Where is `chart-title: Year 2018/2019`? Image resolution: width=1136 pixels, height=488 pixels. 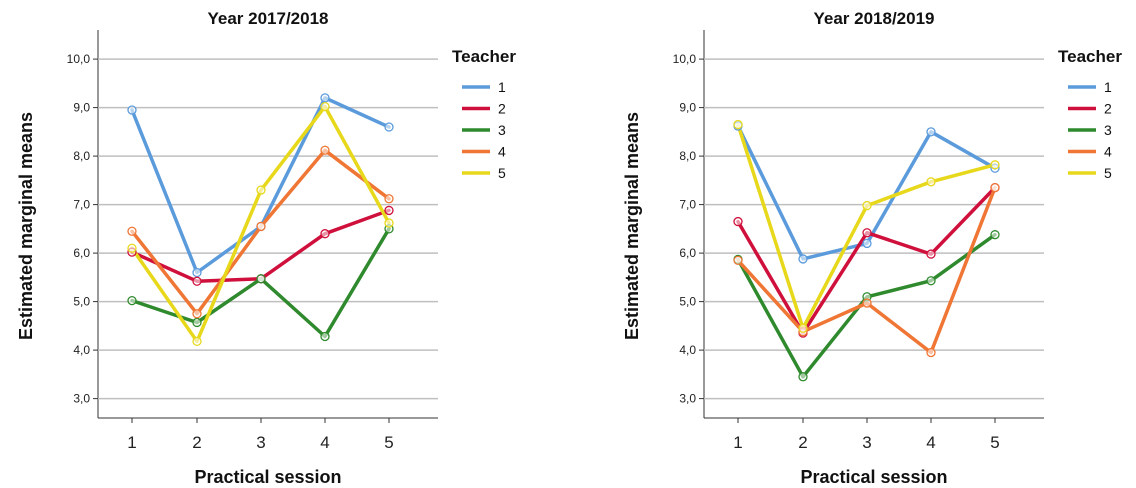 chart-title: Year 2018/2019 is located at coordinates (873, 18).